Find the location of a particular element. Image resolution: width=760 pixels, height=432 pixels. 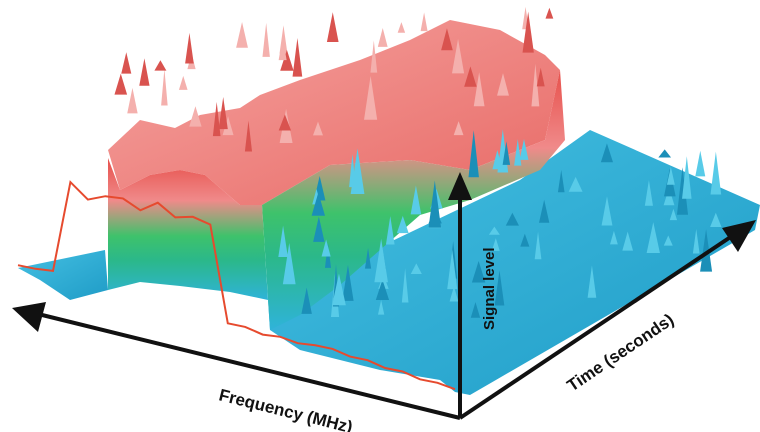

frequency-axis-label: Frequency (MHz) is located at coordinates (285, 408).